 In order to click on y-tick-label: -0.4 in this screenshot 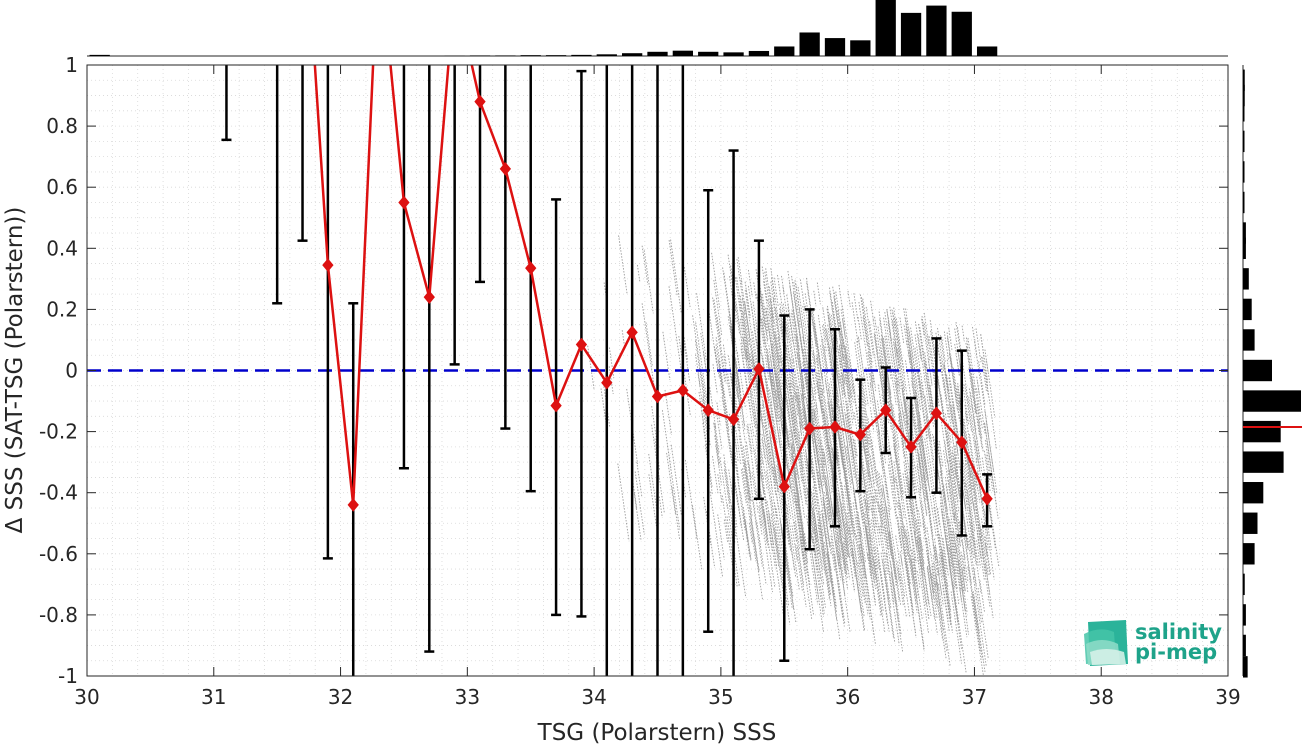, I will do `click(58, 493)`.